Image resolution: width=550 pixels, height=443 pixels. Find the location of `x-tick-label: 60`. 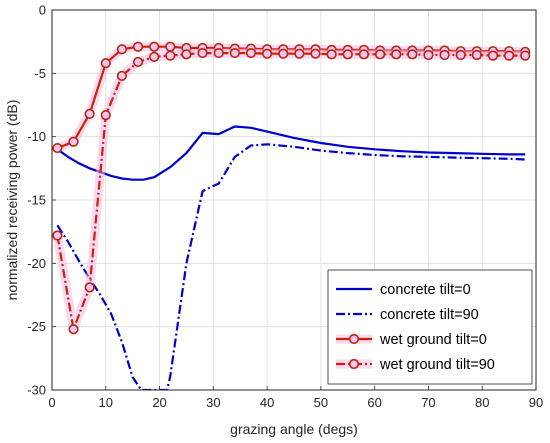

x-tick-label: 60 is located at coordinates (374, 402).